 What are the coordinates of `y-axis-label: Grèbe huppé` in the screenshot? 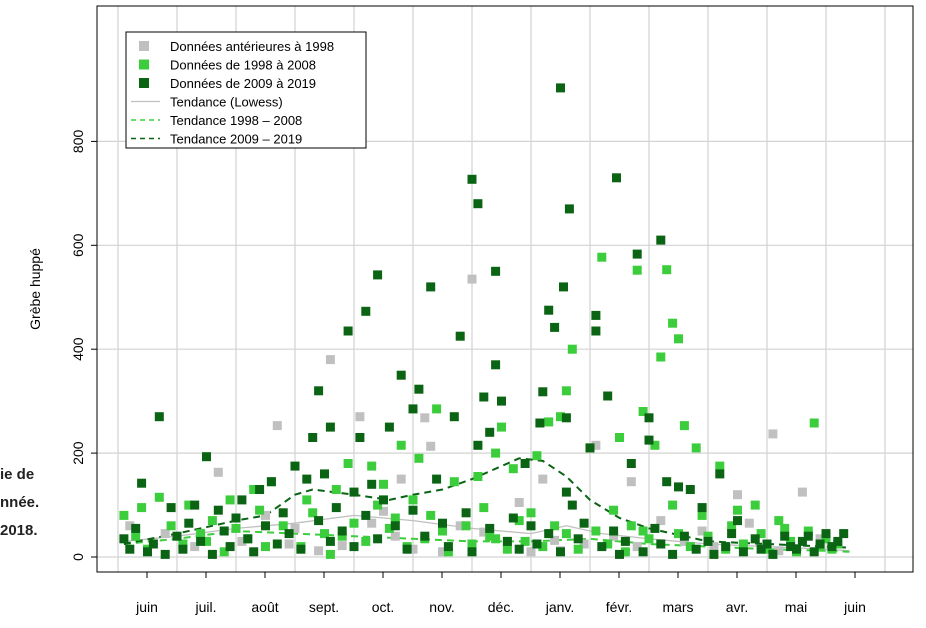 It's located at (35, 289).